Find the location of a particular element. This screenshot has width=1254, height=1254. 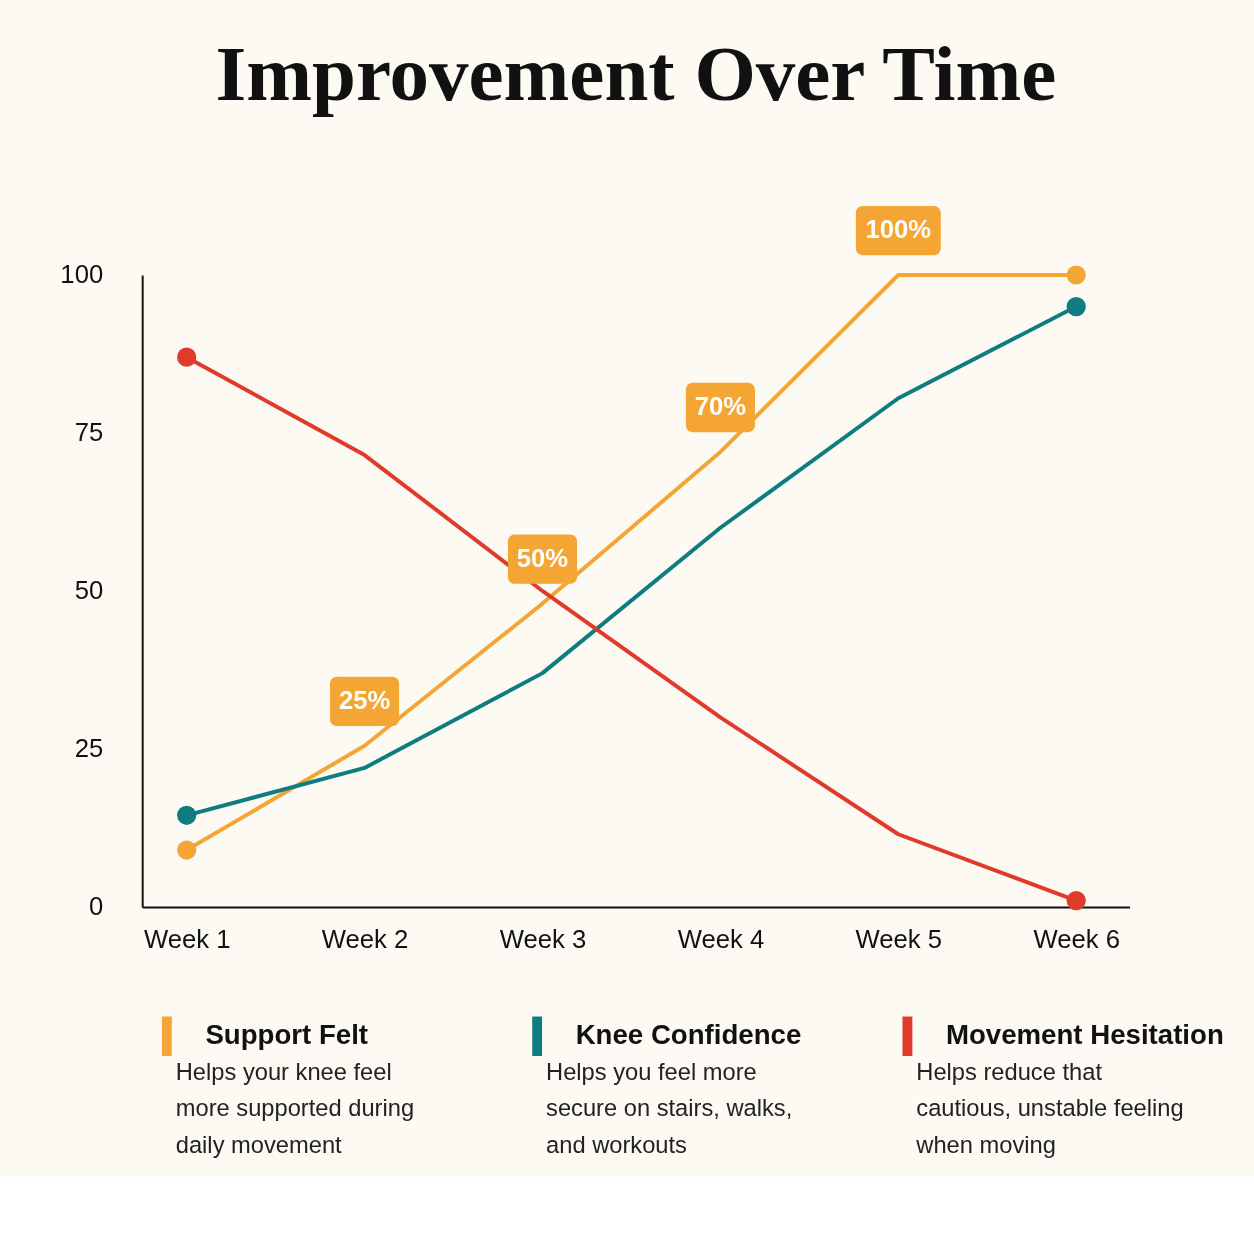

annotation: 70% is located at coordinates (720, 406).